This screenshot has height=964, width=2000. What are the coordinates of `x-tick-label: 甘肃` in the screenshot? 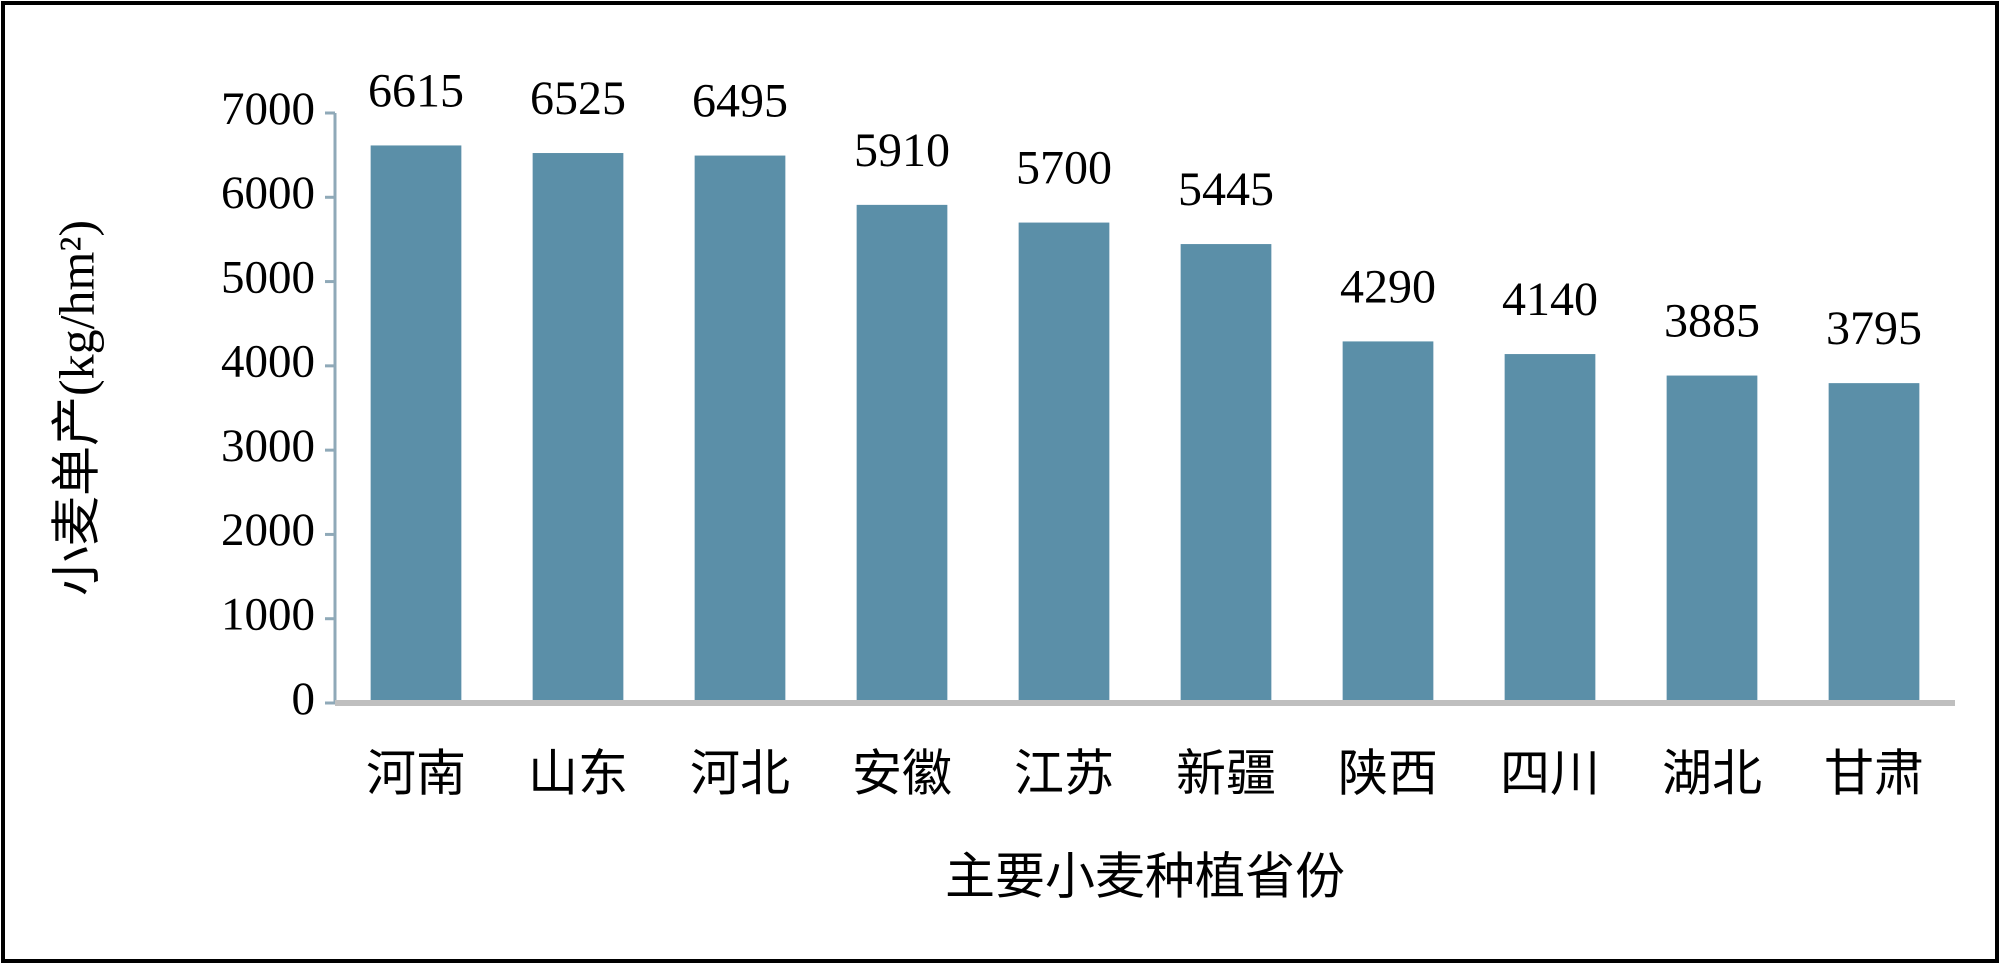 It's located at (1874, 773).